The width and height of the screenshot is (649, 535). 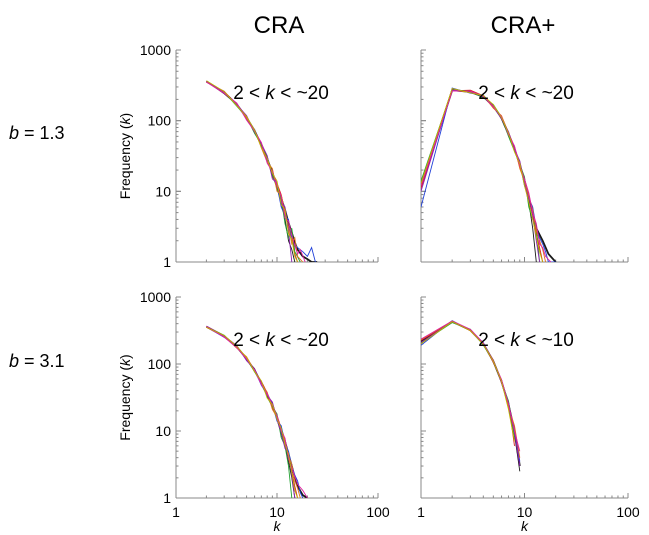 I want to click on row-label-b-1-3: b = 1.3, so click(x=37, y=133).